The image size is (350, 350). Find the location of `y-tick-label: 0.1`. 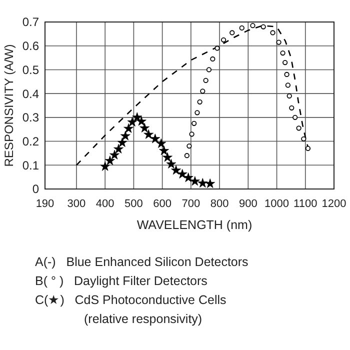

y-tick-label: 0.1 is located at coordinates (31, 165).